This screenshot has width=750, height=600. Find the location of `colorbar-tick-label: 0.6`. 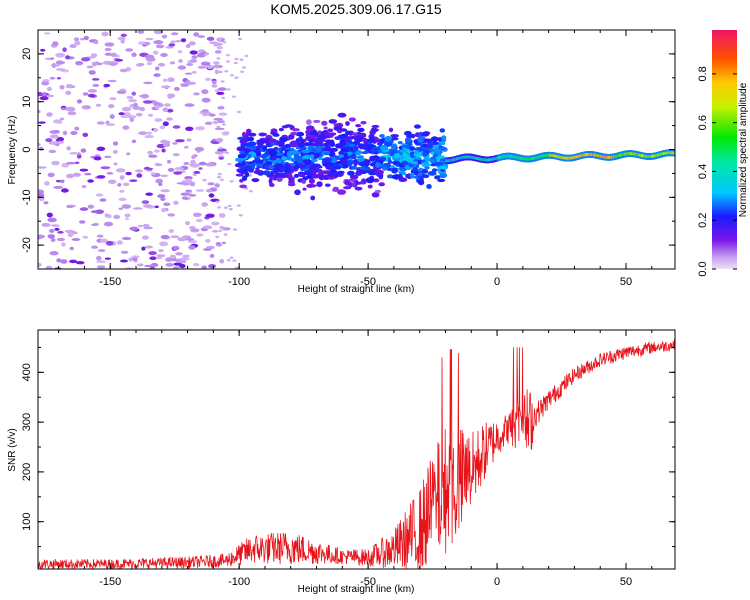

colorbar-tick-label: 0.6 is located at coordinates (703, 122).